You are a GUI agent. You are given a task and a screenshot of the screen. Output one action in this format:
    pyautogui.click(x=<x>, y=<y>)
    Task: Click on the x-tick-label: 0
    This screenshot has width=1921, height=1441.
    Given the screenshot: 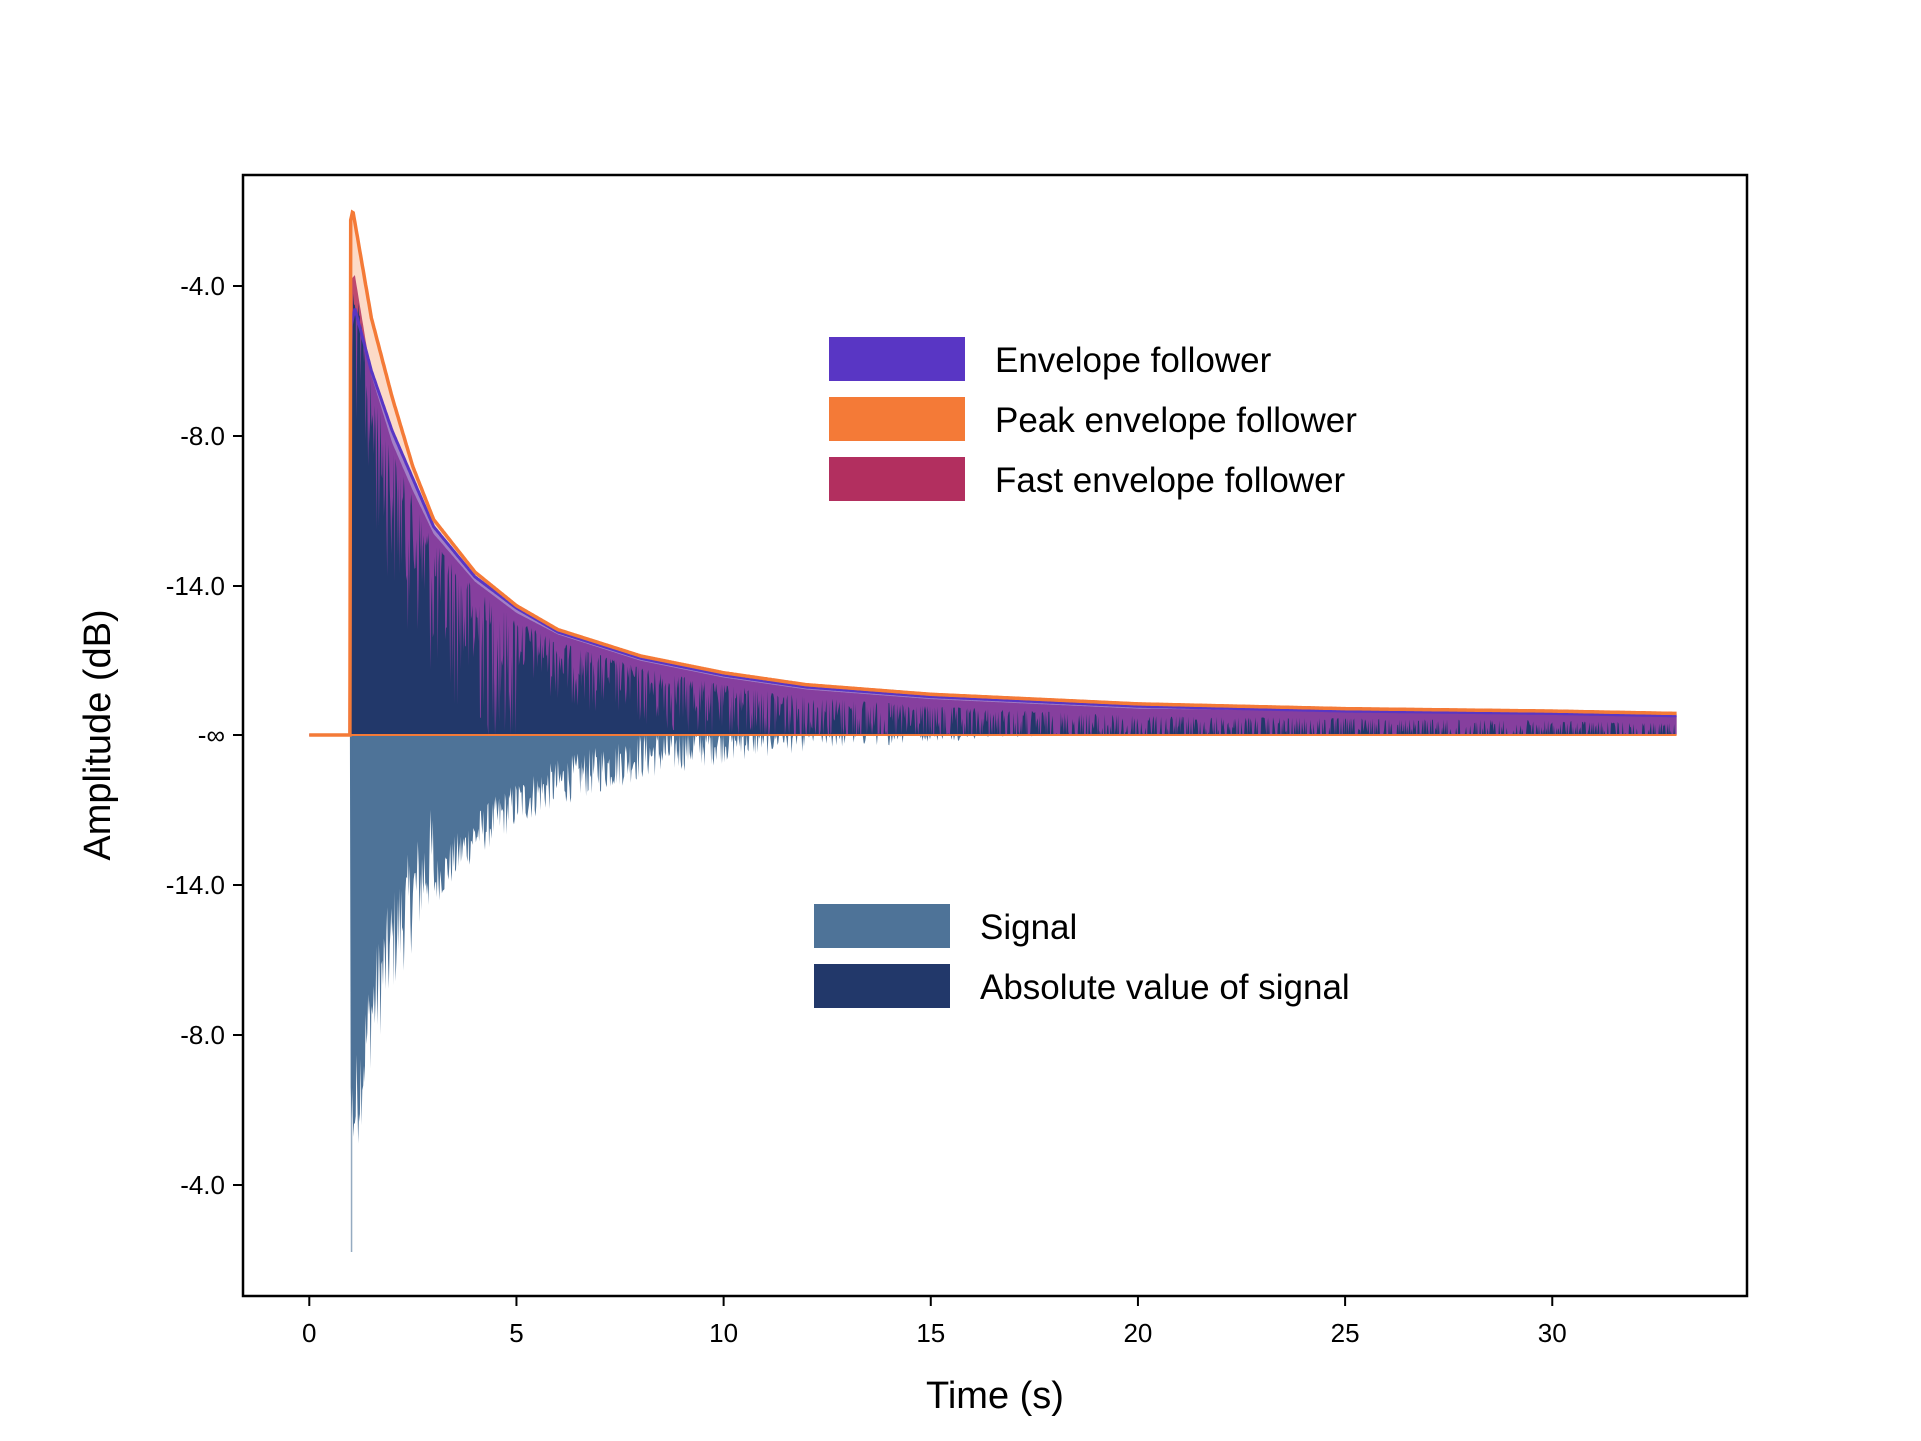 What is the action you would take?
    pyautogui.click(x=309, y=1333)
    